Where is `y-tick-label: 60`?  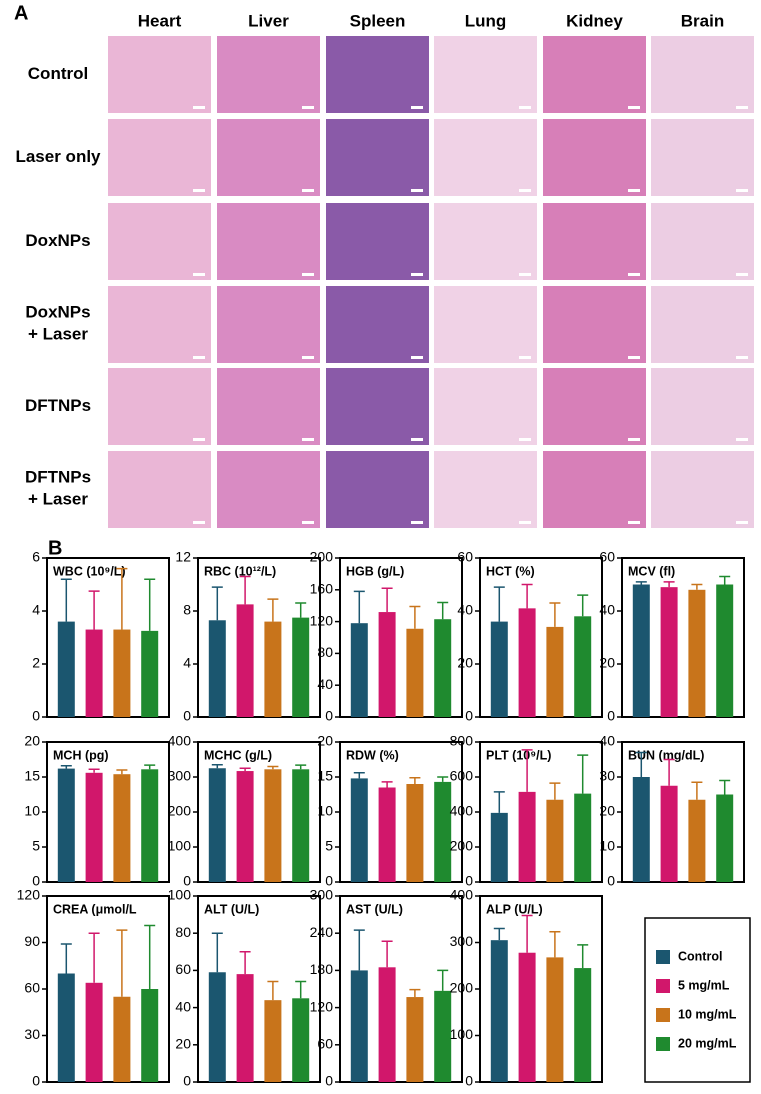 y-tick-label: 60 is located at coordinates (32, 988).